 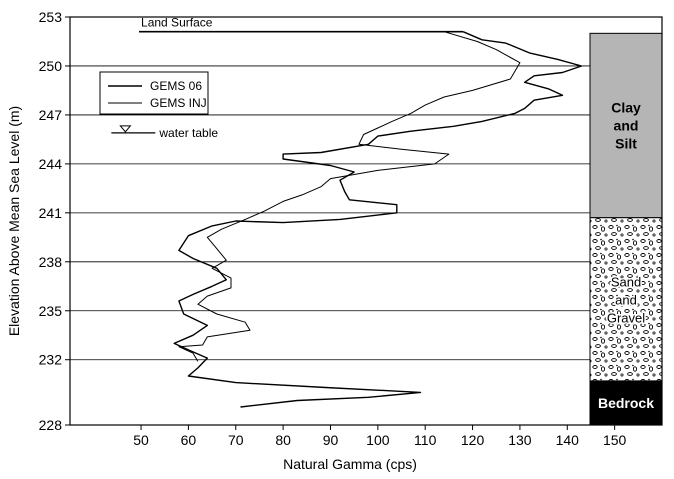 I want to click on water-table-label: water table, so click(x=188, y=133).